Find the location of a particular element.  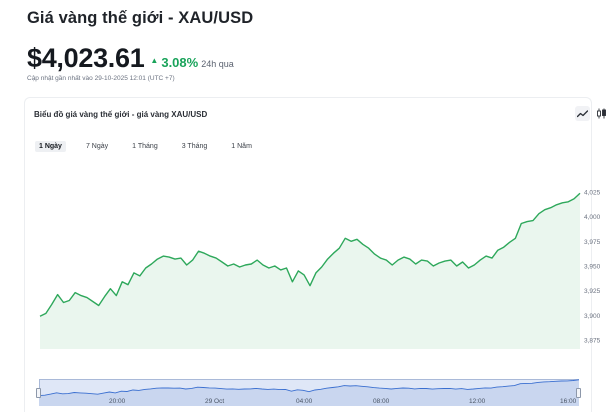

y-axis-tick-label: 3,900 is located at coordinates (592, 316).